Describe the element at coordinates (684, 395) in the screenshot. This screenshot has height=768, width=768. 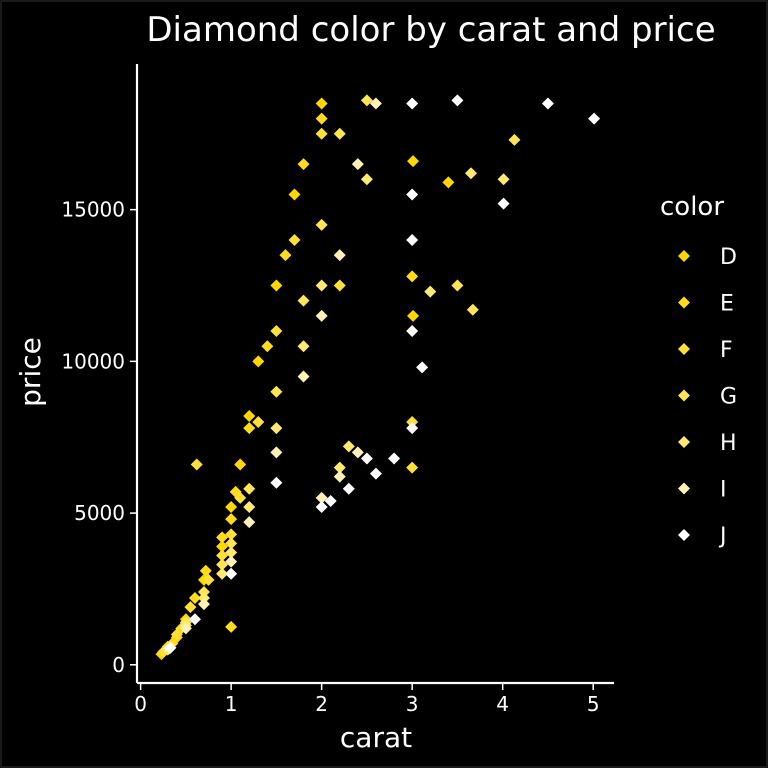
I see `legend-key-G` at that location.